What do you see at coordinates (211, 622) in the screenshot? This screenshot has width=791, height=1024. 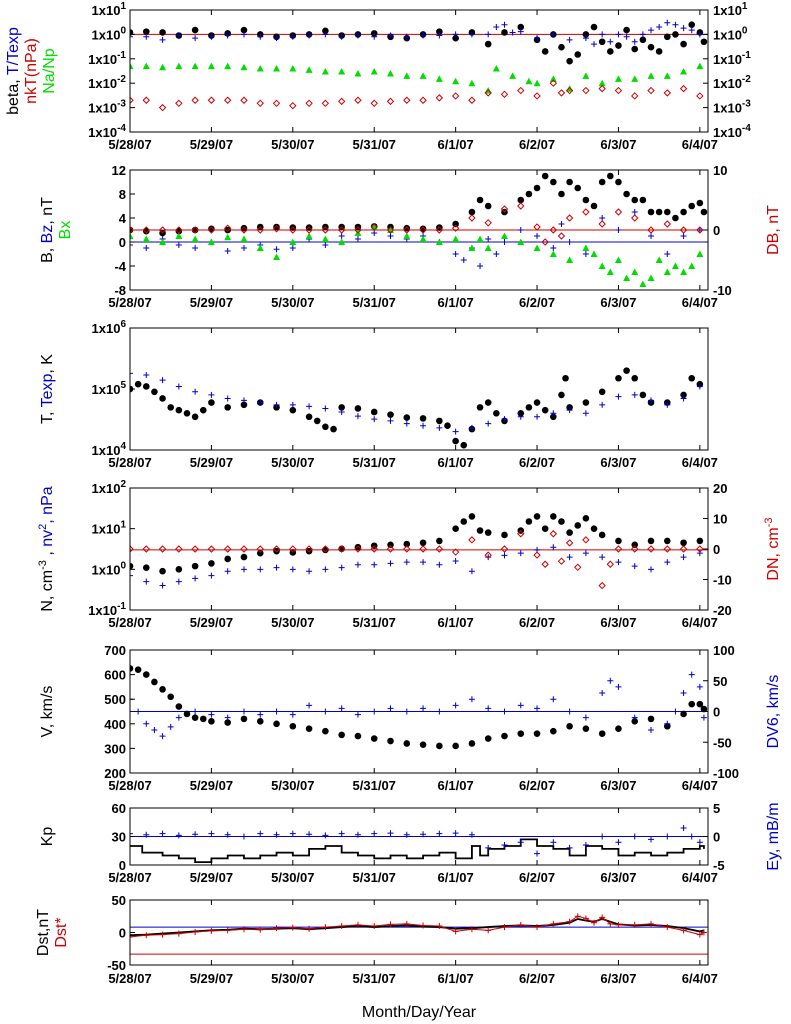 I see `x-tick-label: 5/29/07` at bounding box center [211, 622].